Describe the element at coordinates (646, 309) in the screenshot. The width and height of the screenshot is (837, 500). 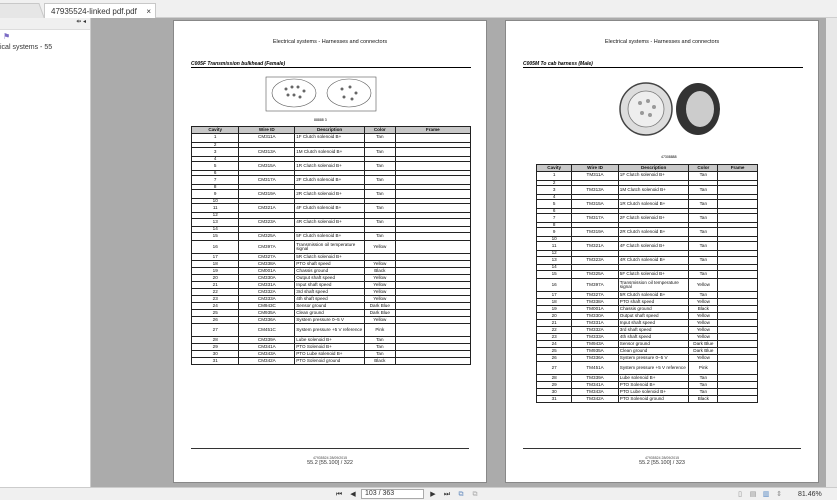
I see `table-row: 19 TM001A Chassis ground Black` at that location.